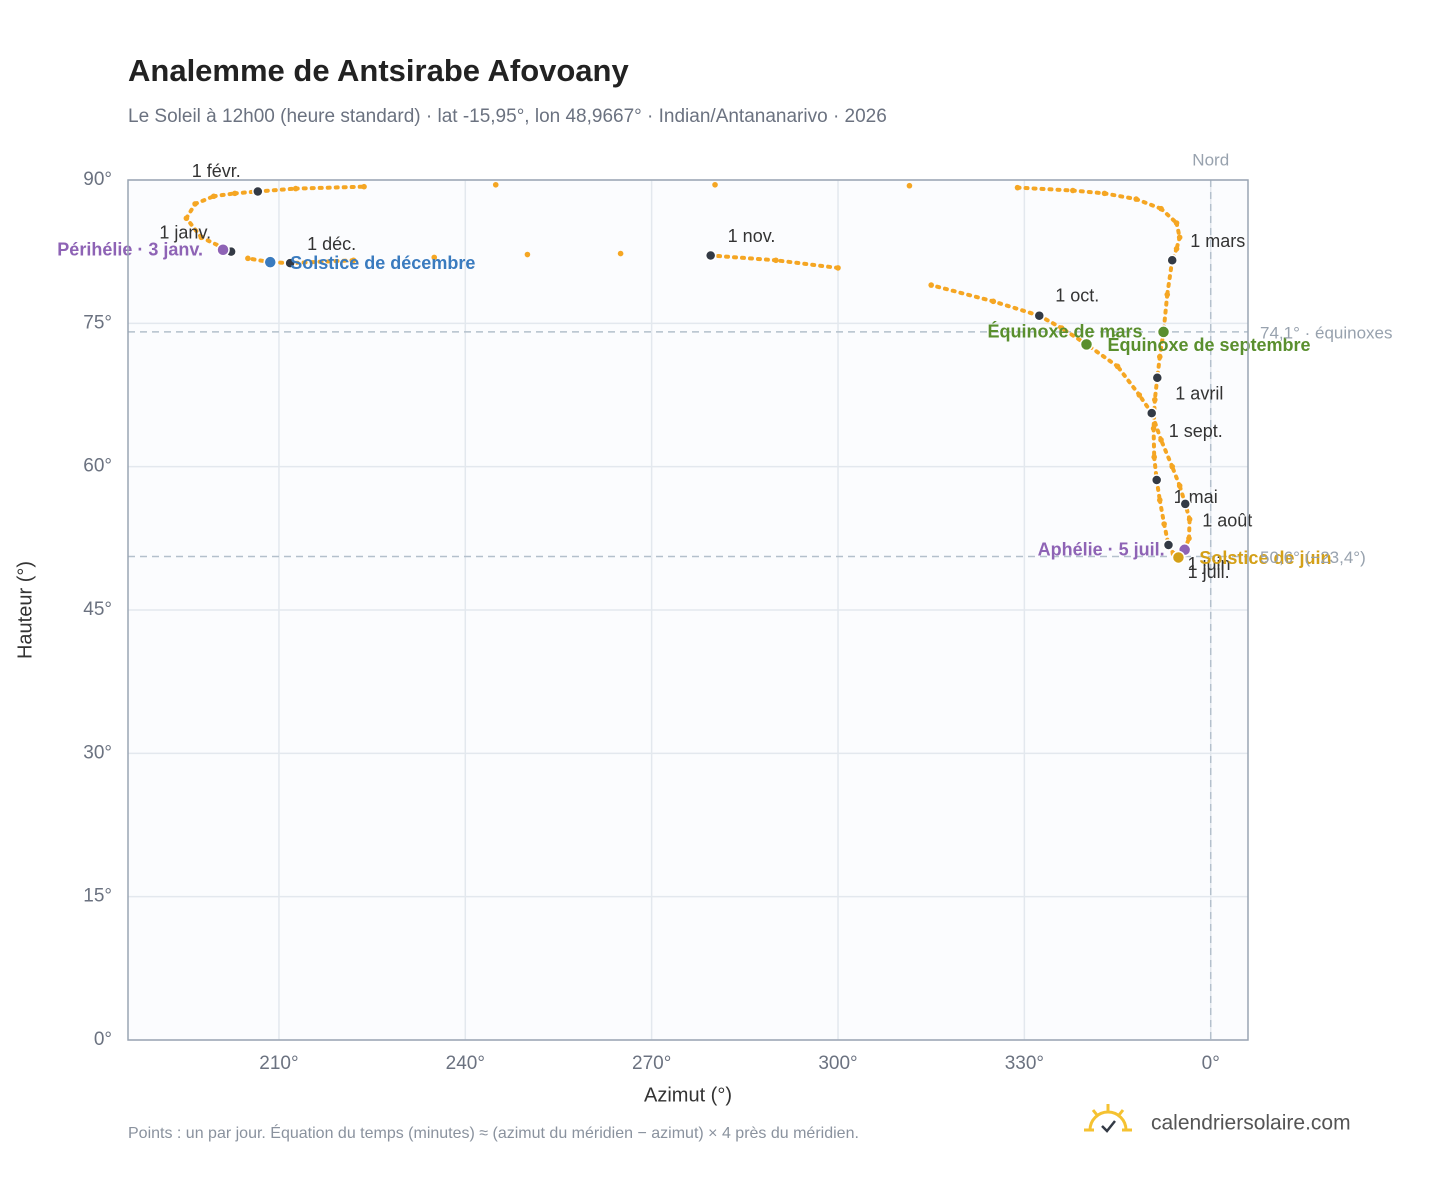 Image resolution: width=1448 pixels, height=1193 pixels. I want to click on y-tick-label: 15°, so click(97, 896).